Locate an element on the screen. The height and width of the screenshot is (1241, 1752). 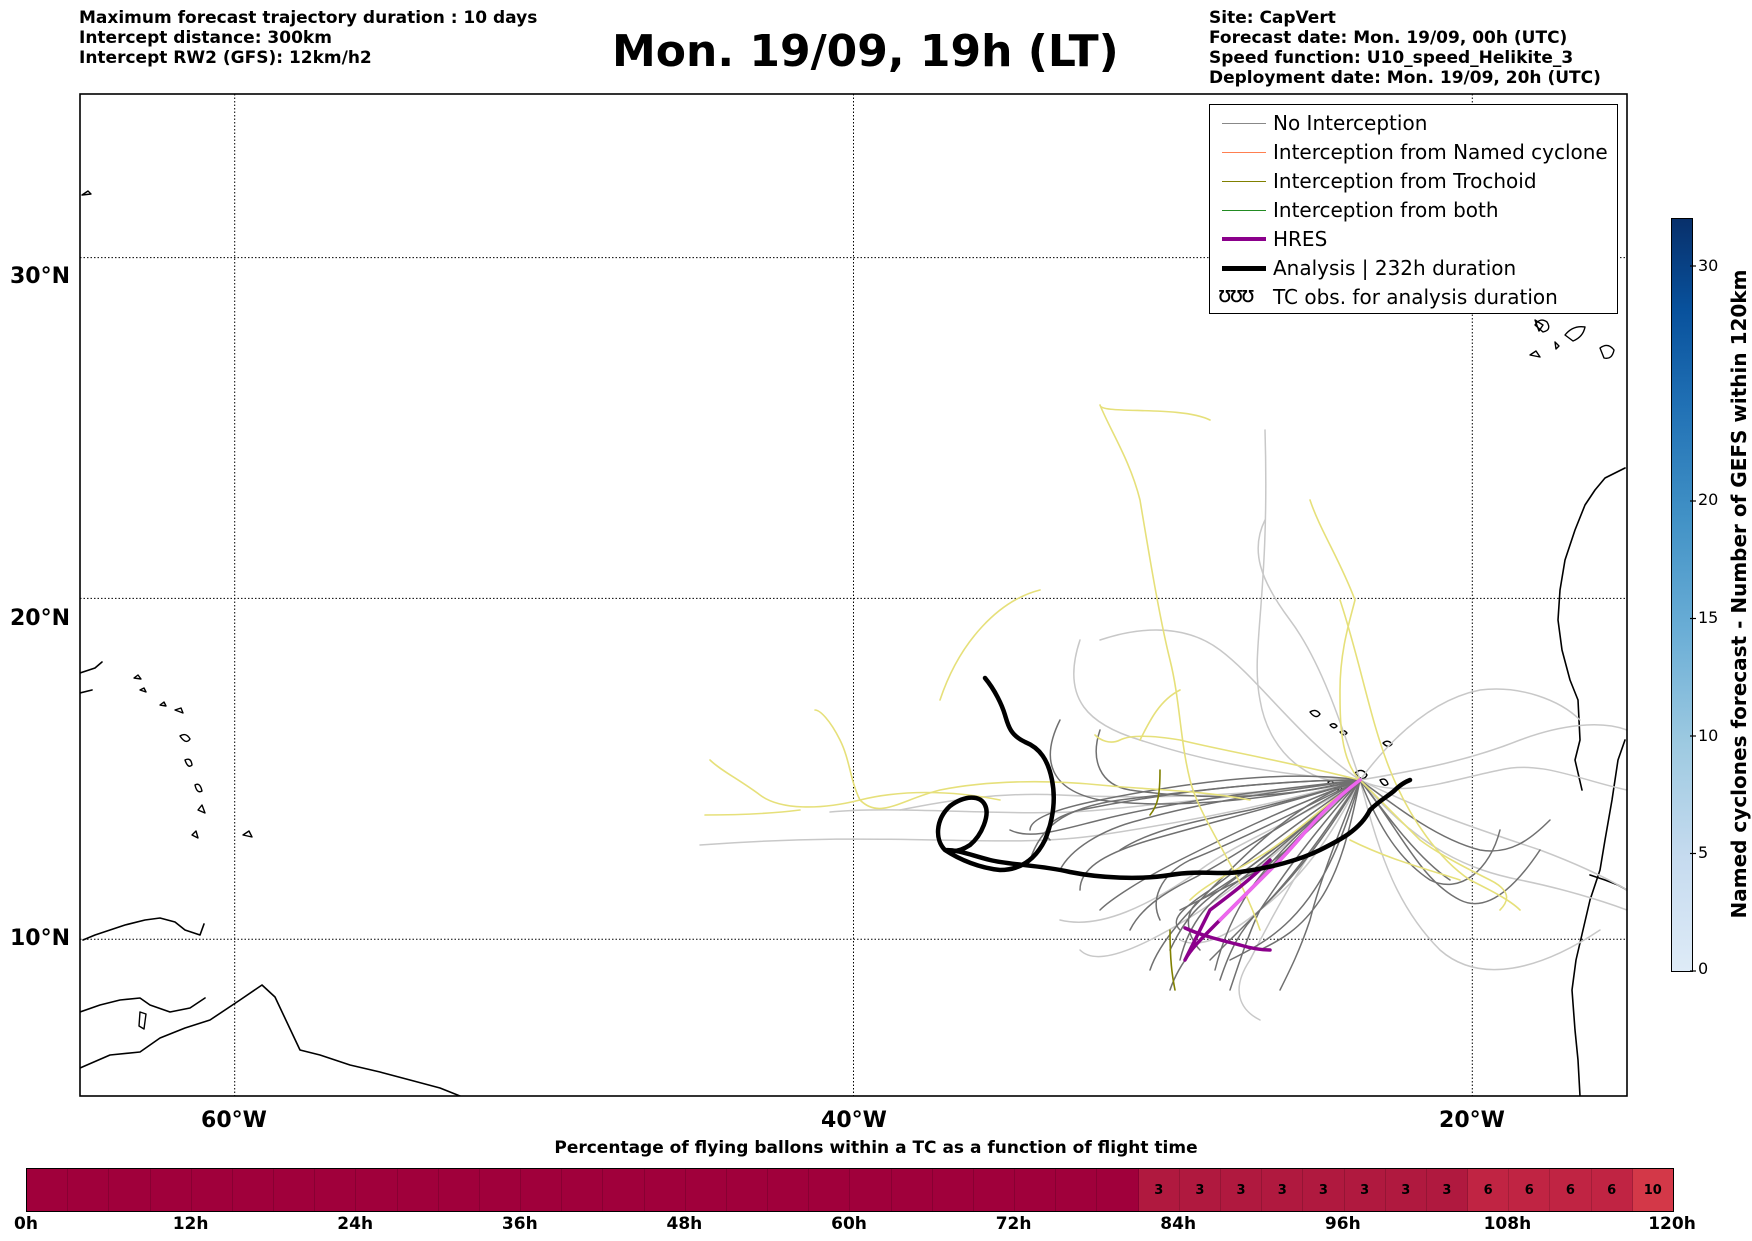
legend-label: Interception from Named cyclone is located at coordinates (1440, 152).